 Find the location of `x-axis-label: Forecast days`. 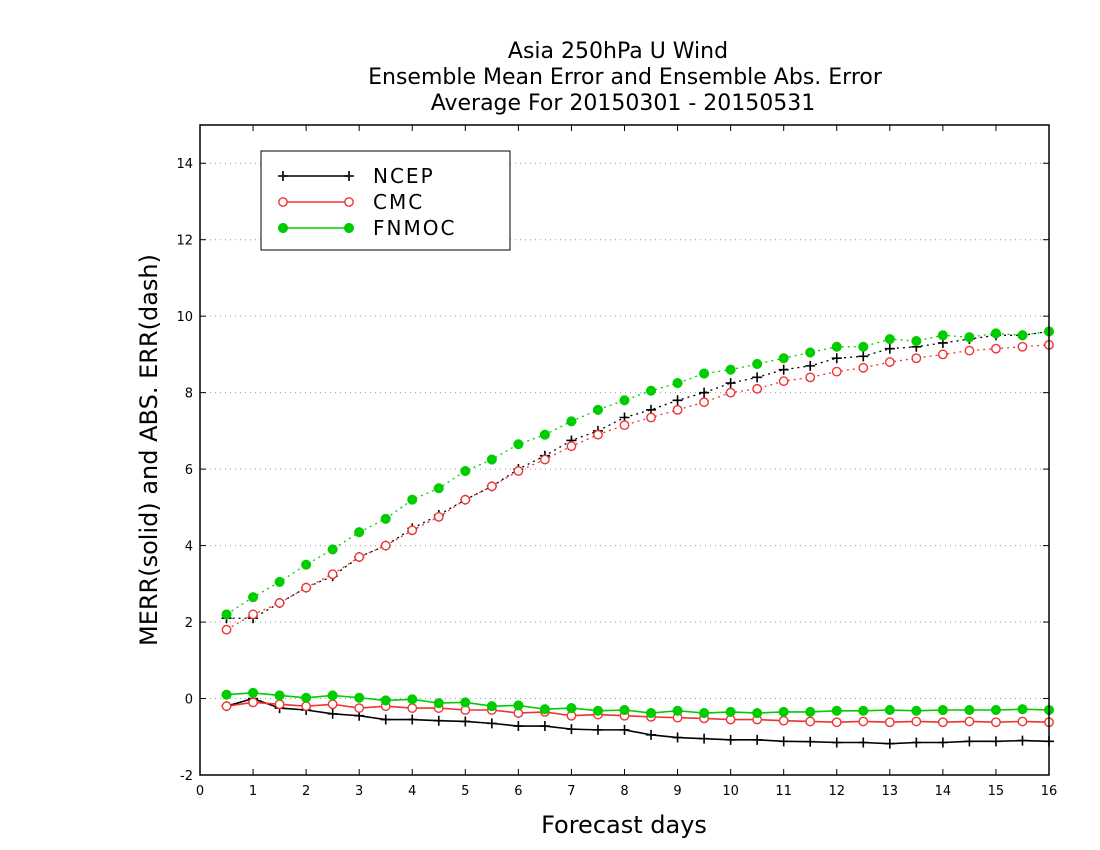

x-axis-label: Forecast days is located at coordinates (624, 825).